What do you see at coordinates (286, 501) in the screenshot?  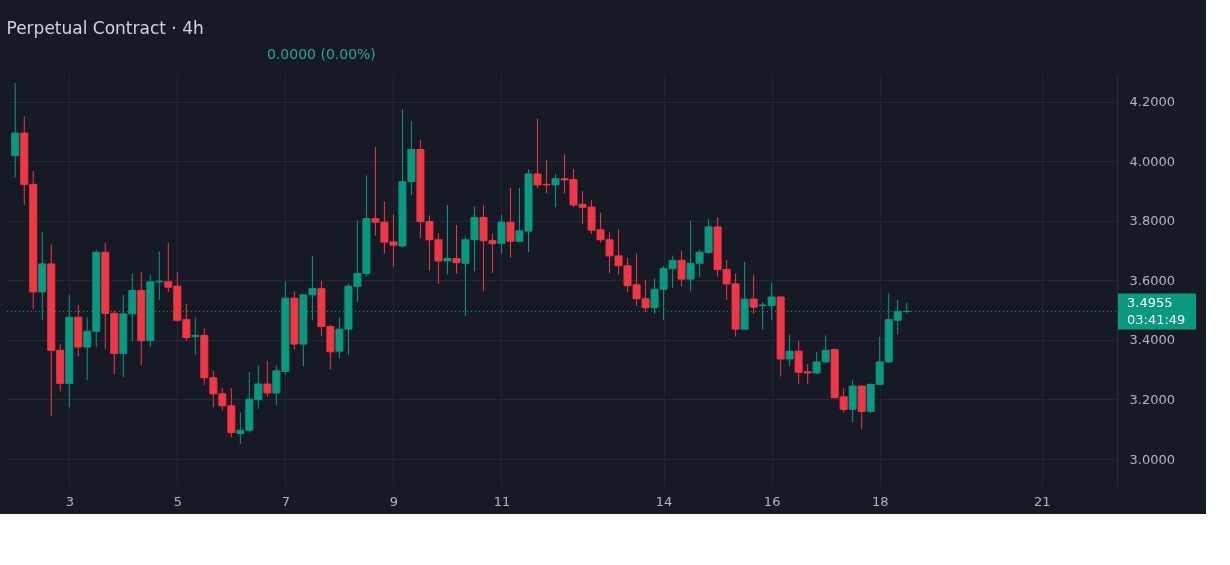 I see `x-tick-label: 7` at bounding box center [286, 501].